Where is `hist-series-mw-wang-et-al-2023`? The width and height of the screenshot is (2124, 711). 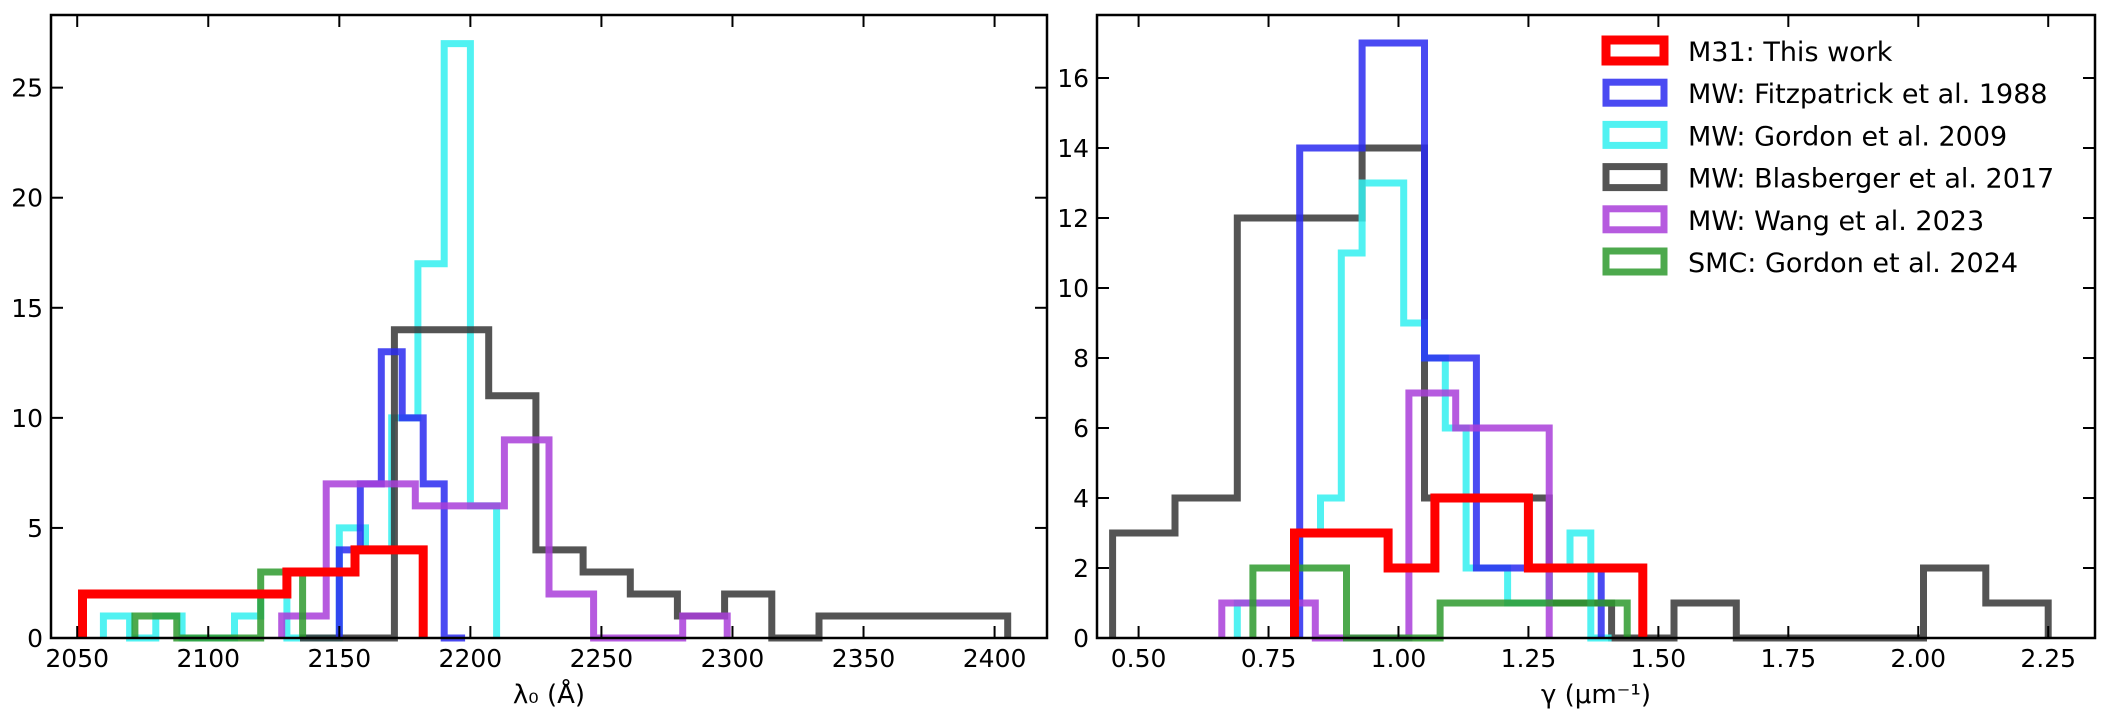
hist-series-mw-wang-et-al-2023 is located at coordinates (504, 539).